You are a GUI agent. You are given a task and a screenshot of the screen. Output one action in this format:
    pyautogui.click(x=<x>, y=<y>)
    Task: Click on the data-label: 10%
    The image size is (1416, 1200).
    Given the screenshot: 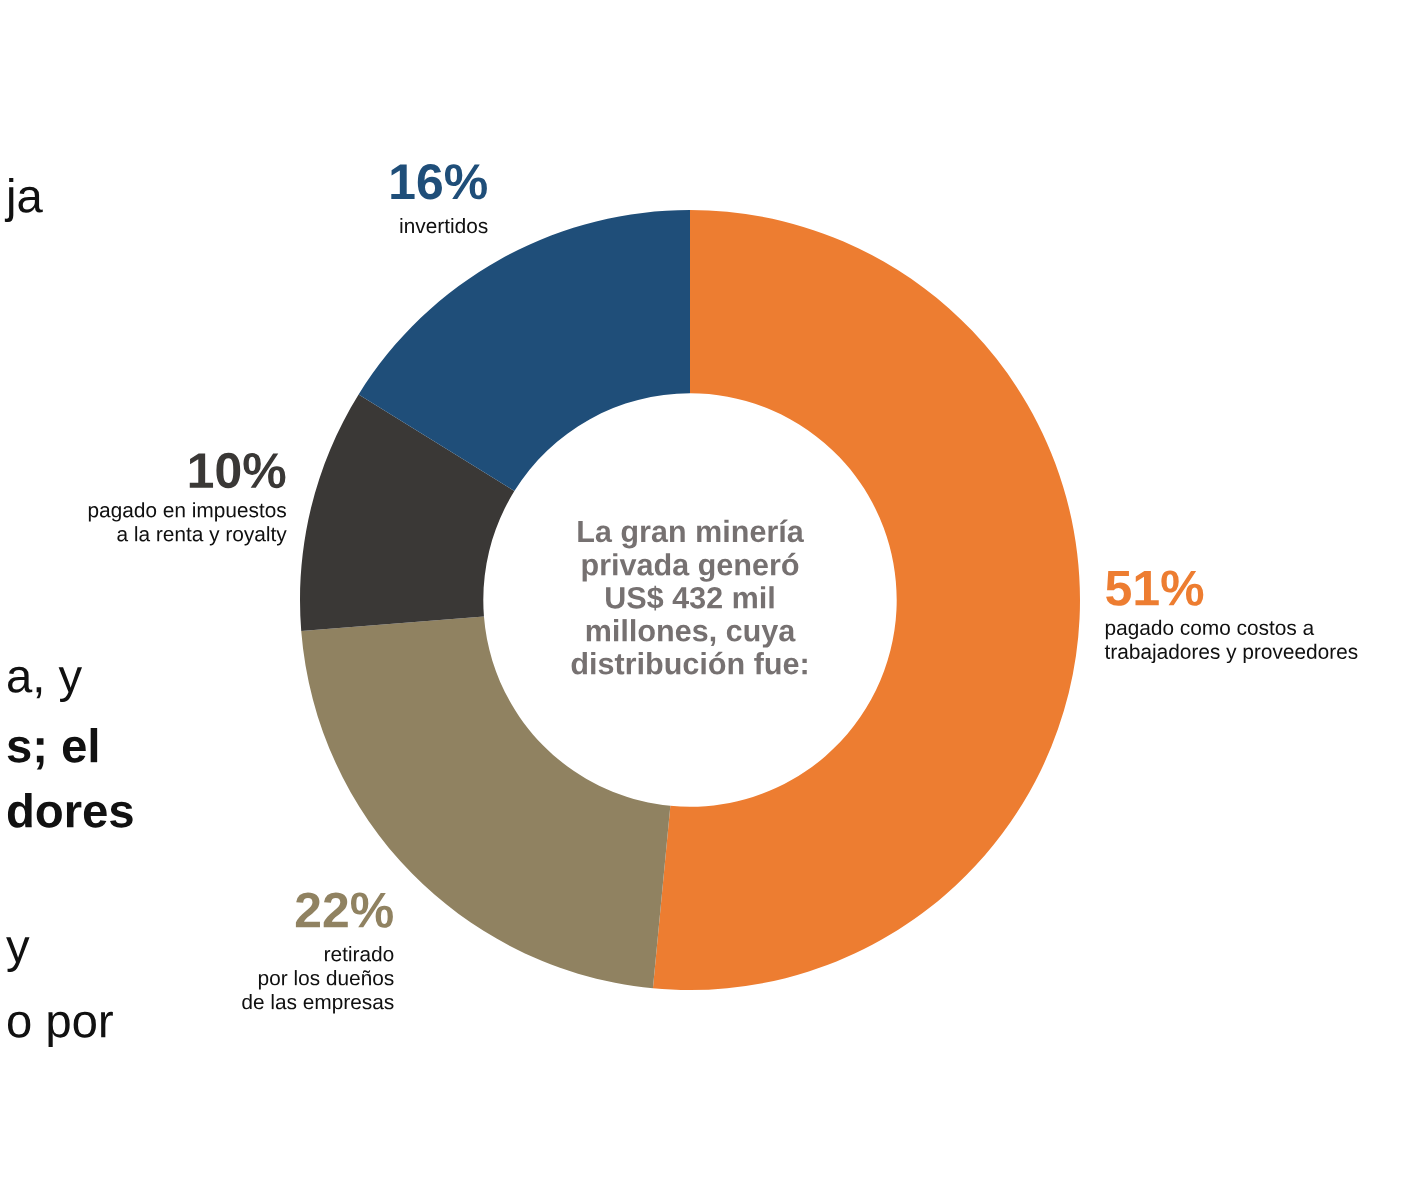 What is the action you would take?
    pyautogui.click(x=237, y=470)
    